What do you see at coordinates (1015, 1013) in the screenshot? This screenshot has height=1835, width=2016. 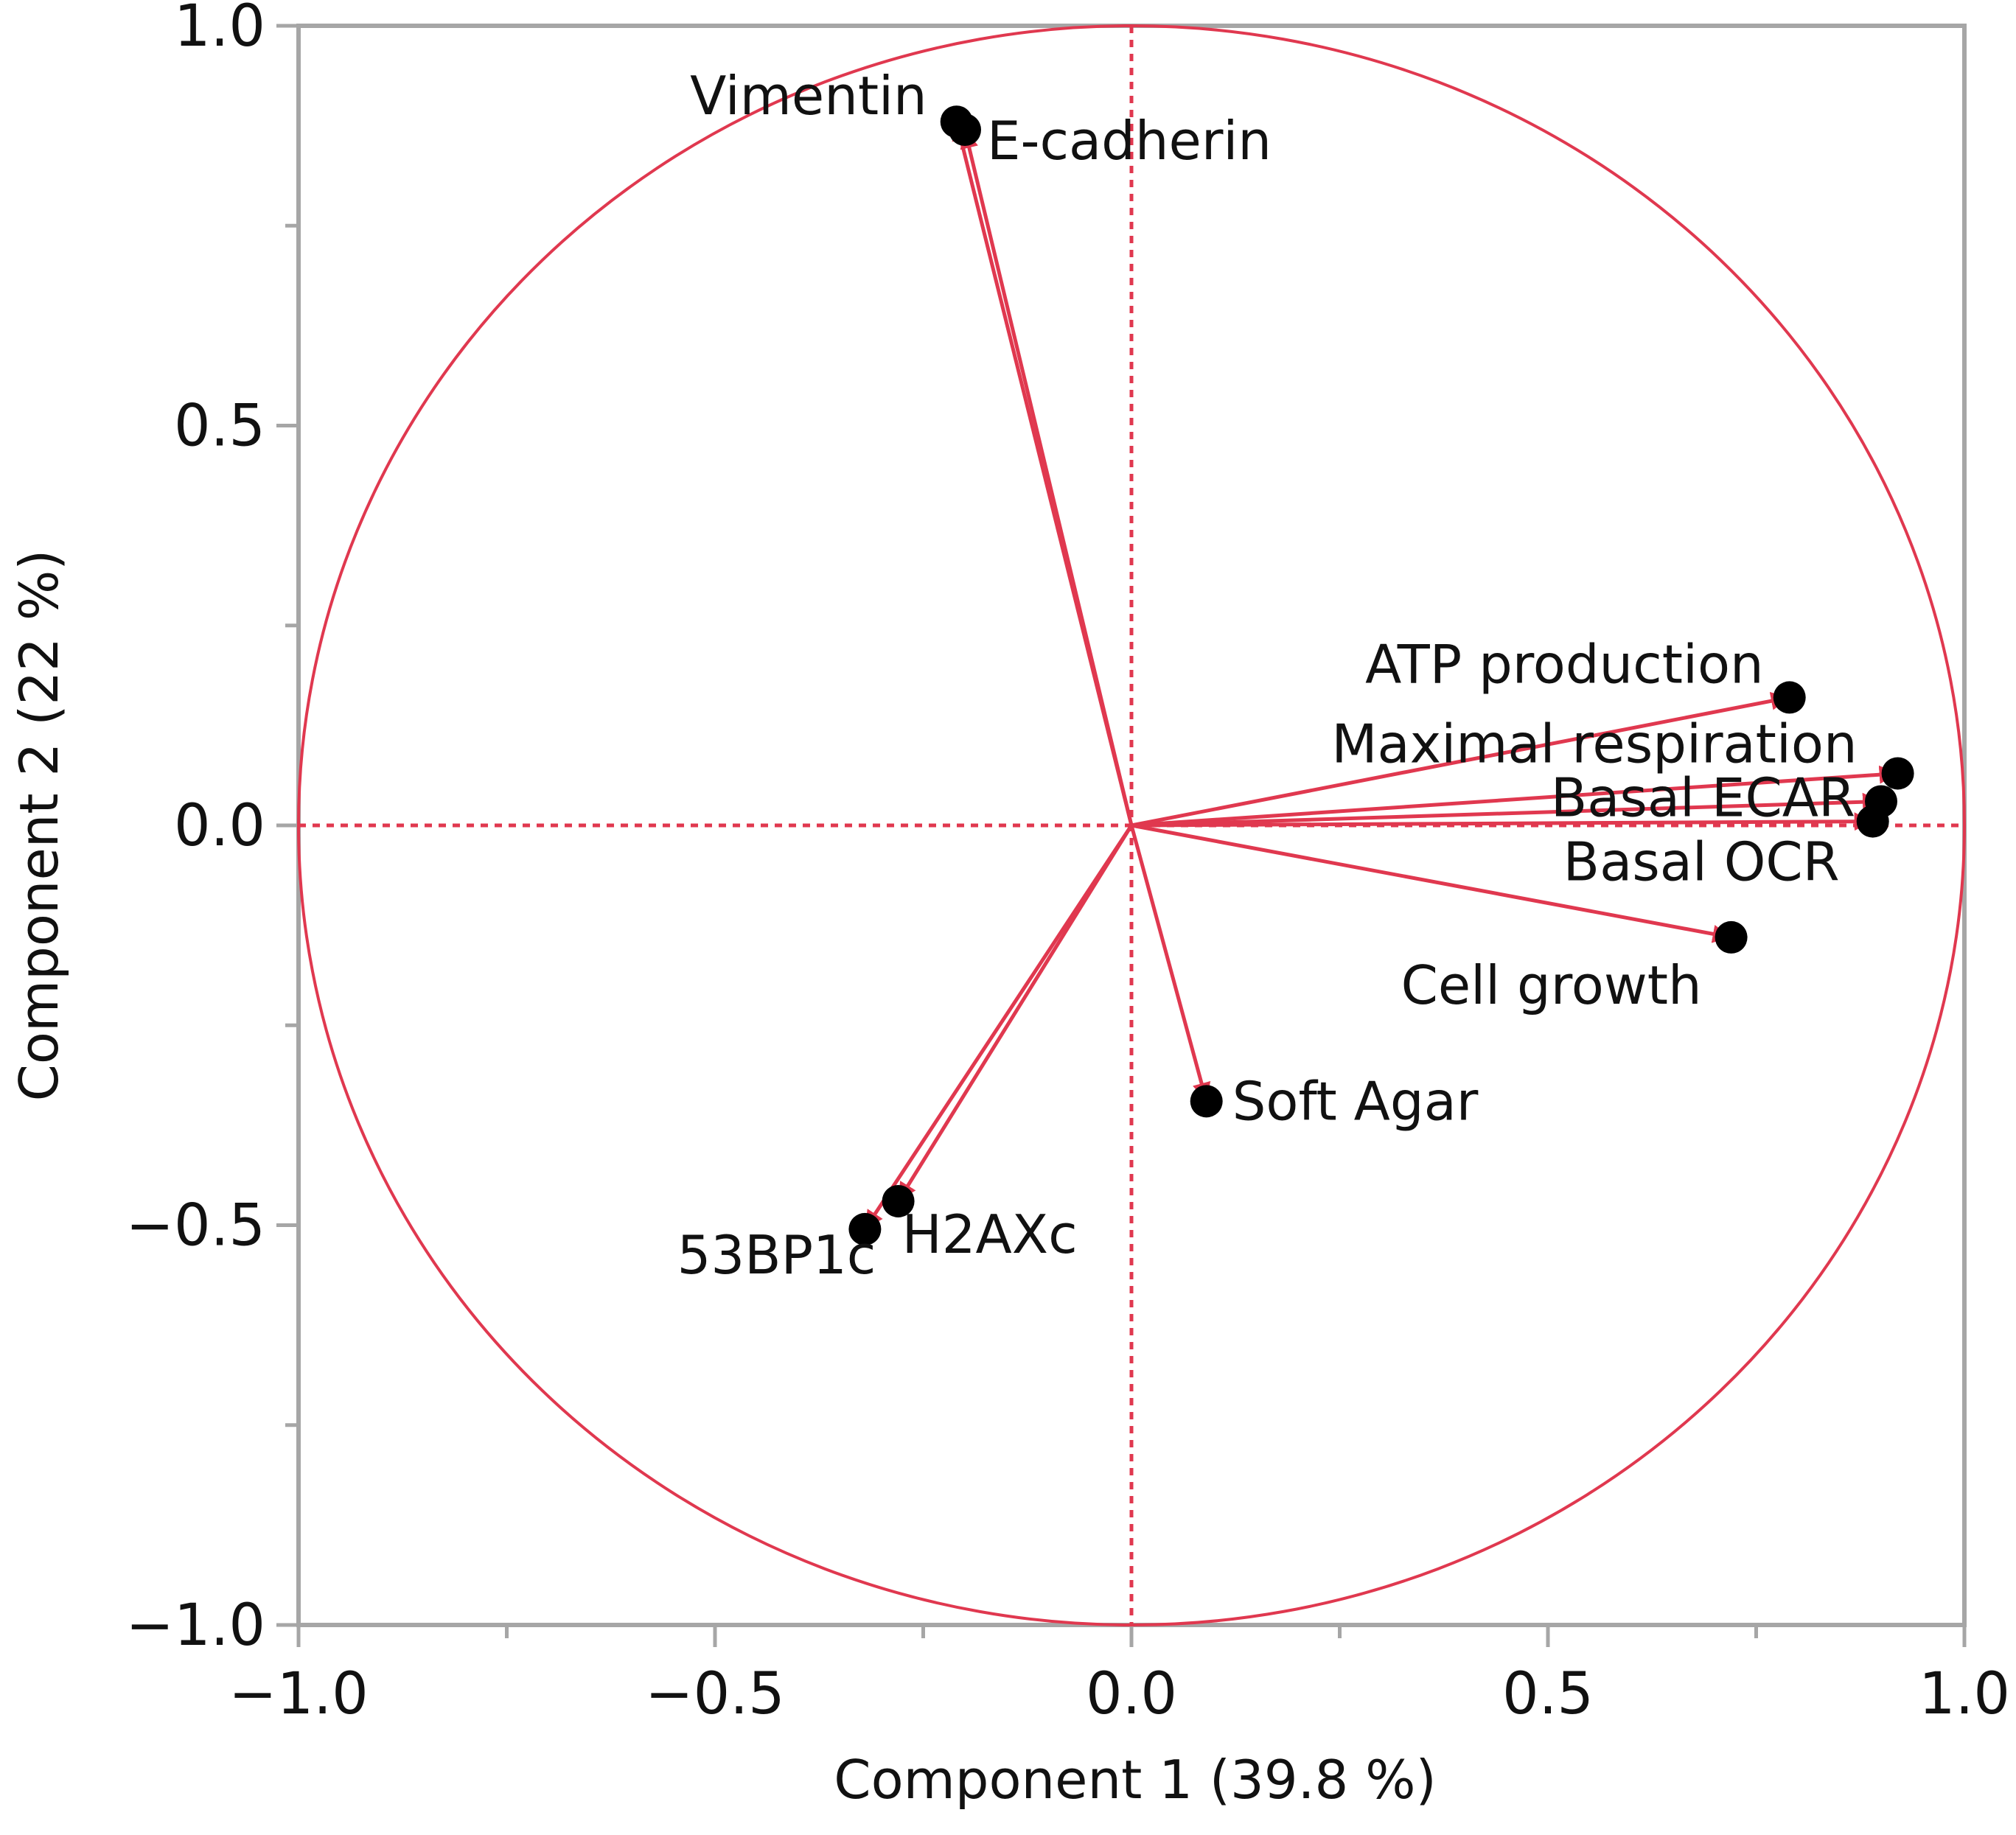 I see `loading-vector-h2axc` at bounding box center [1015, 1013].